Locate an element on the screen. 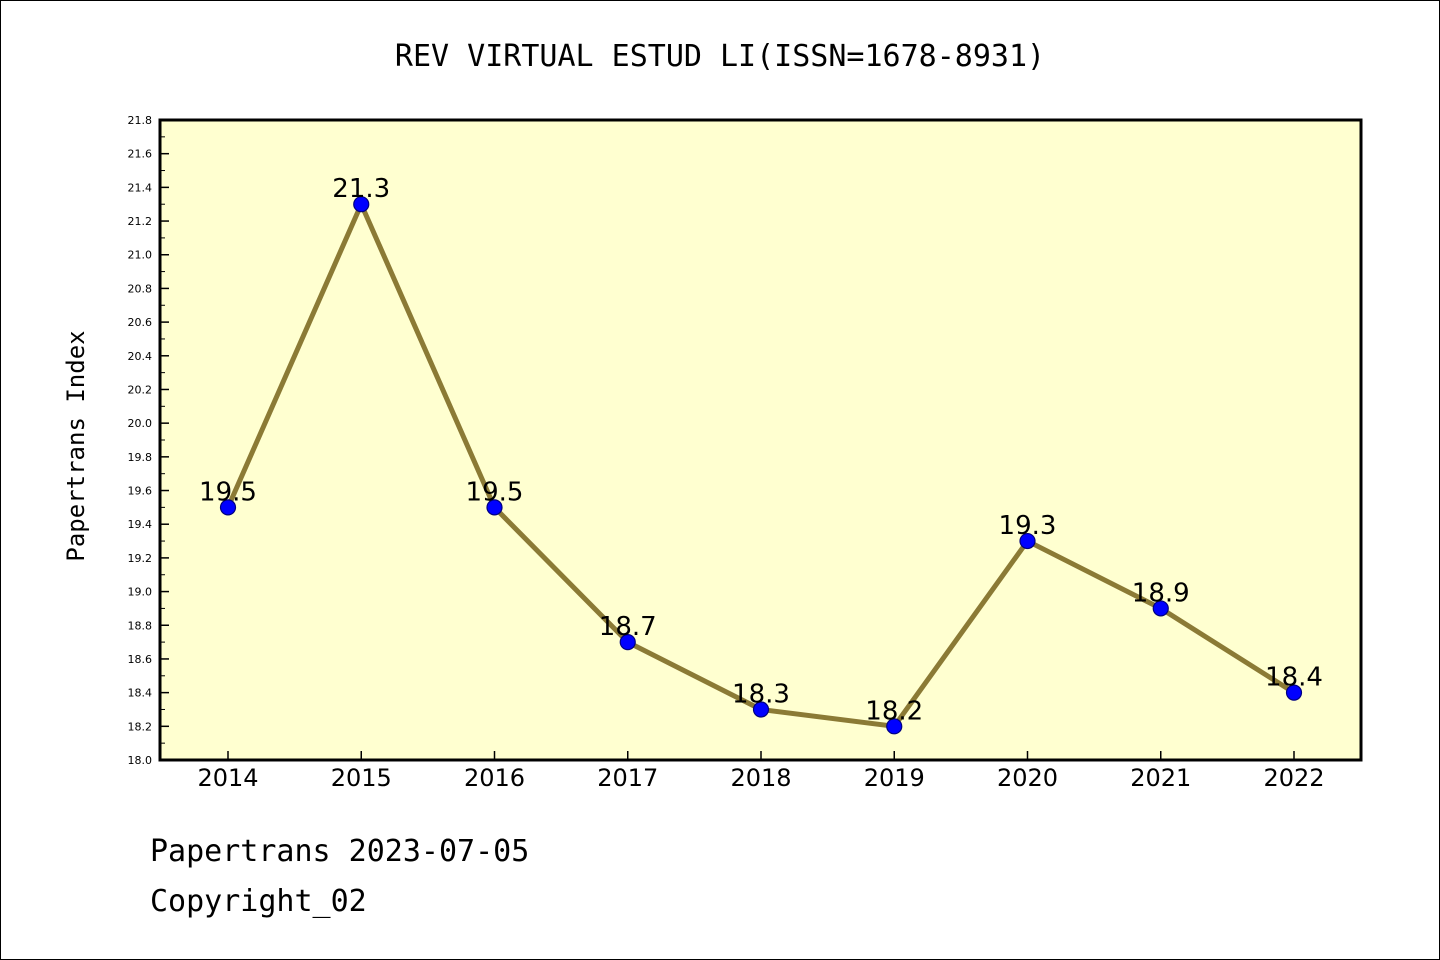 Image resolution: width=1440 pixels, height=960 pixels. x-axis: 2014 2015 2016 2017 2018 2019 2020 2021 2022 is located at coordinates (761, 771).